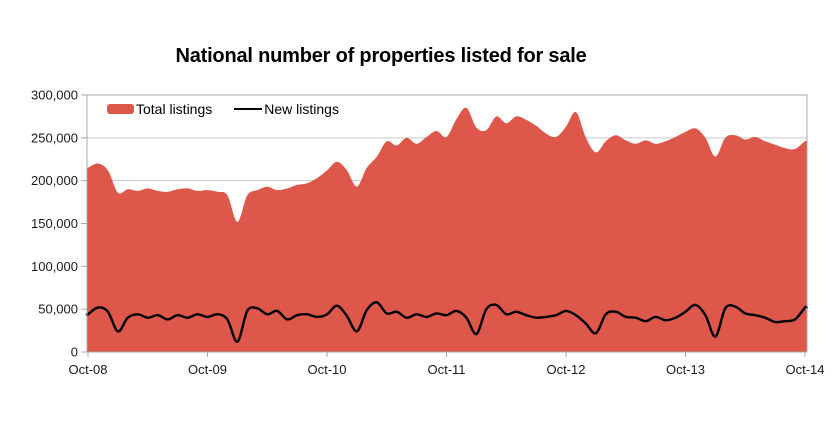 This screenshot has width=839, height=428. What do you see at coordinates (804, 369) in the screenshot?
I see `x-tick-label: Oct-14` at bounding box center [804, 369].